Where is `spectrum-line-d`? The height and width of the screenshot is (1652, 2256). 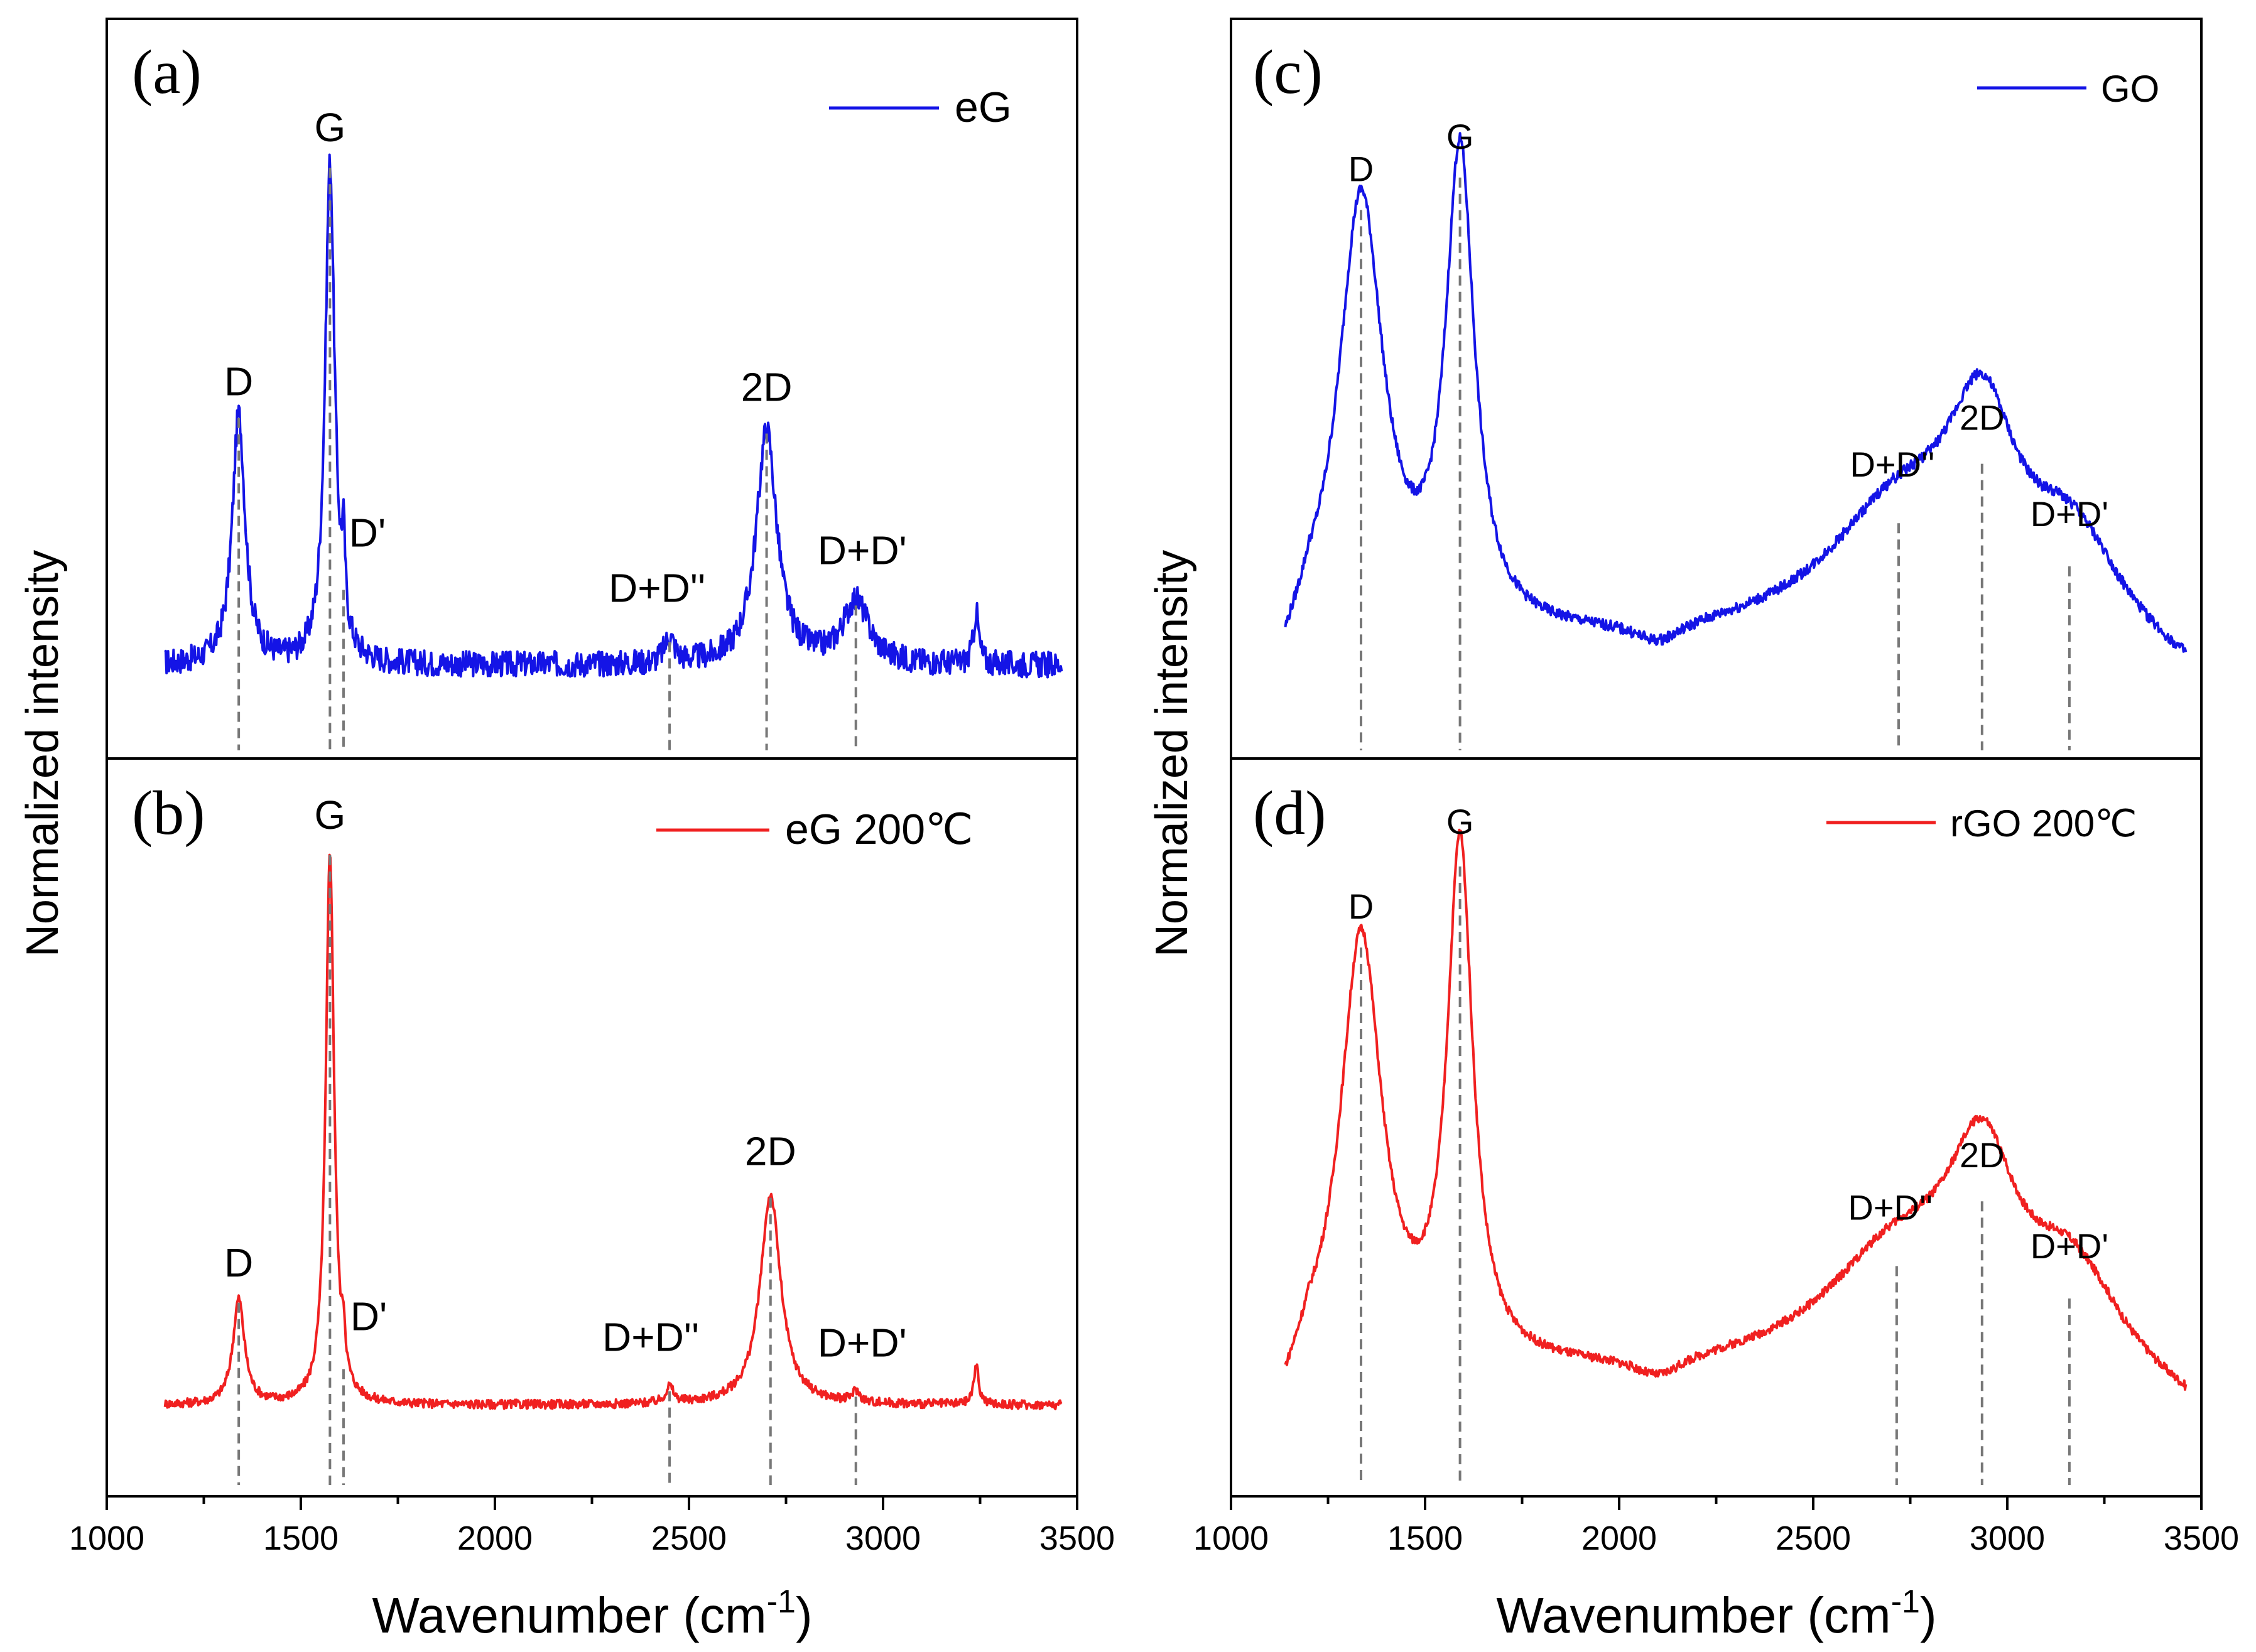 spectrum-line-d is located at coordinates (1736, 1109).